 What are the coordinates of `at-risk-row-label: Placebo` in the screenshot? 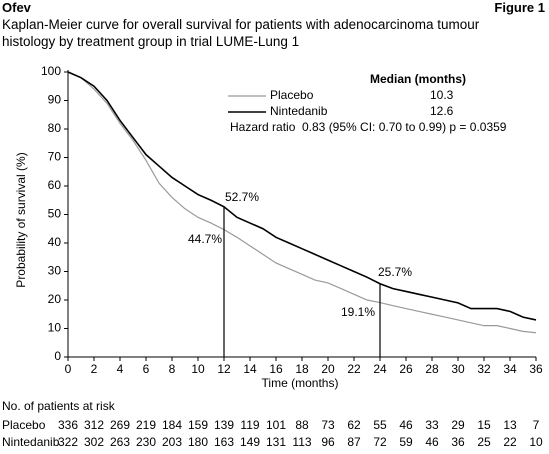 It's located at (24, 425).